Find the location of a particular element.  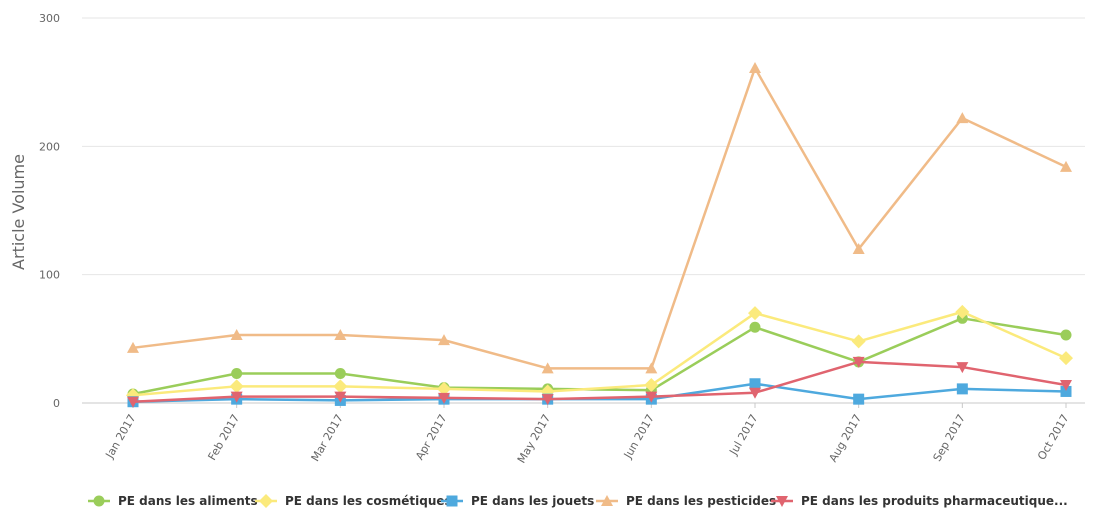

y-axis: 0 100 200 300 is located at coordinates (49, 211).